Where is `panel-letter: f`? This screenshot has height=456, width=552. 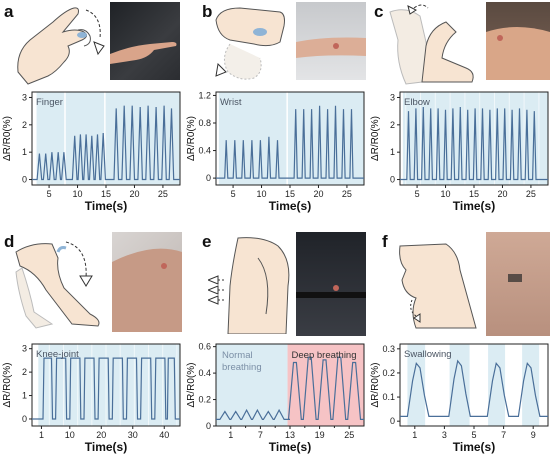 panel-letter: f is located at coordinates (385, 241).